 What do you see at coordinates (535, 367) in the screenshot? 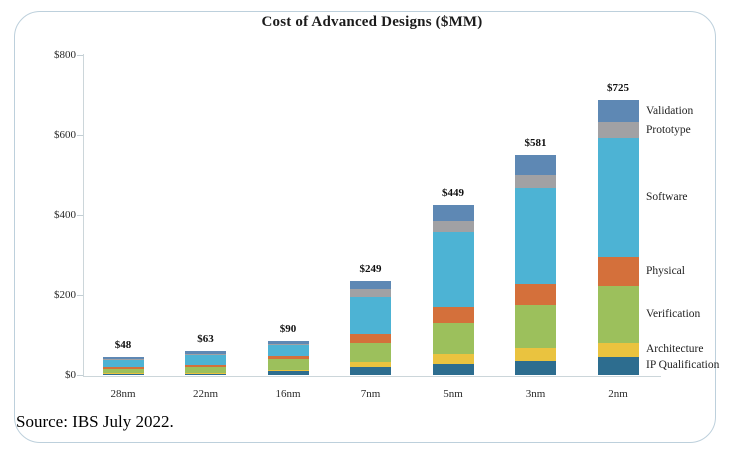
I see `bar-segment-ip-qualification-3nm` at bounding box center [535, 367].